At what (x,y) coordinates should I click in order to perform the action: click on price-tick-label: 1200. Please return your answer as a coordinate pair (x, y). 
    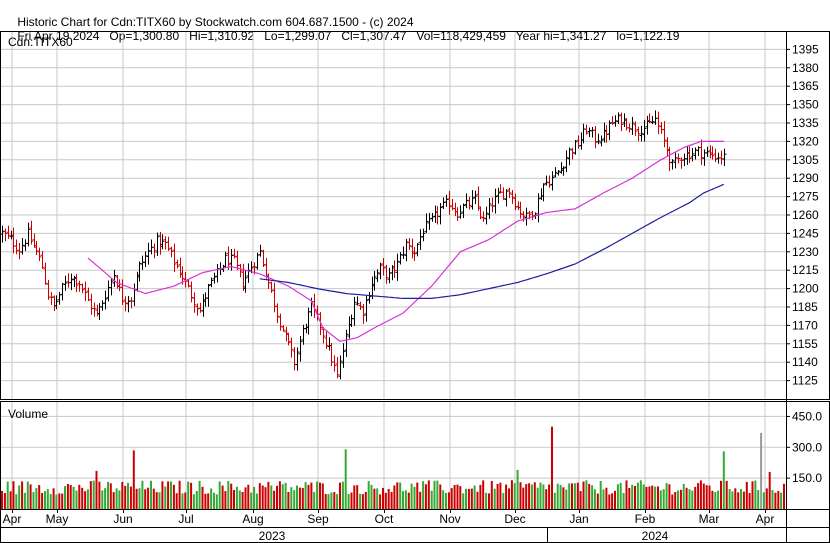
    Looking at the image, I should click on (805, 289).